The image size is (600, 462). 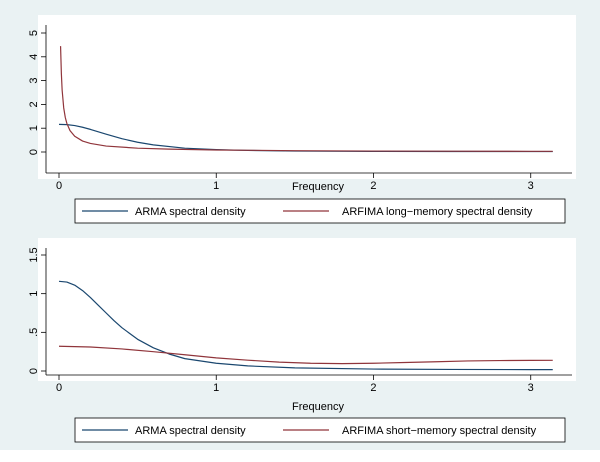 I want to click on y-tick-label: 5, so click(x=34, y=33).